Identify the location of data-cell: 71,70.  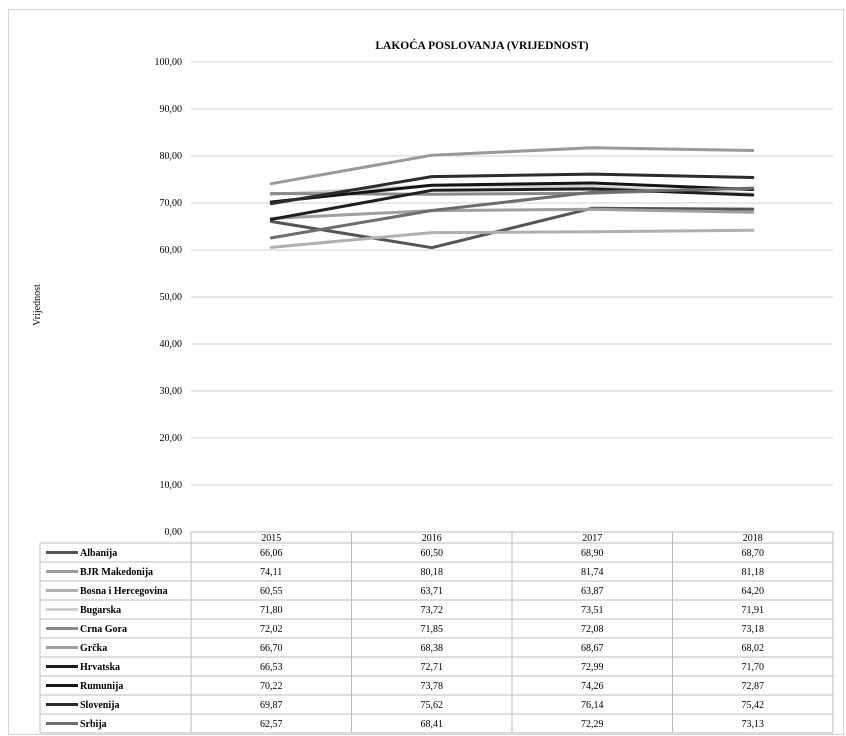
(753, 667).